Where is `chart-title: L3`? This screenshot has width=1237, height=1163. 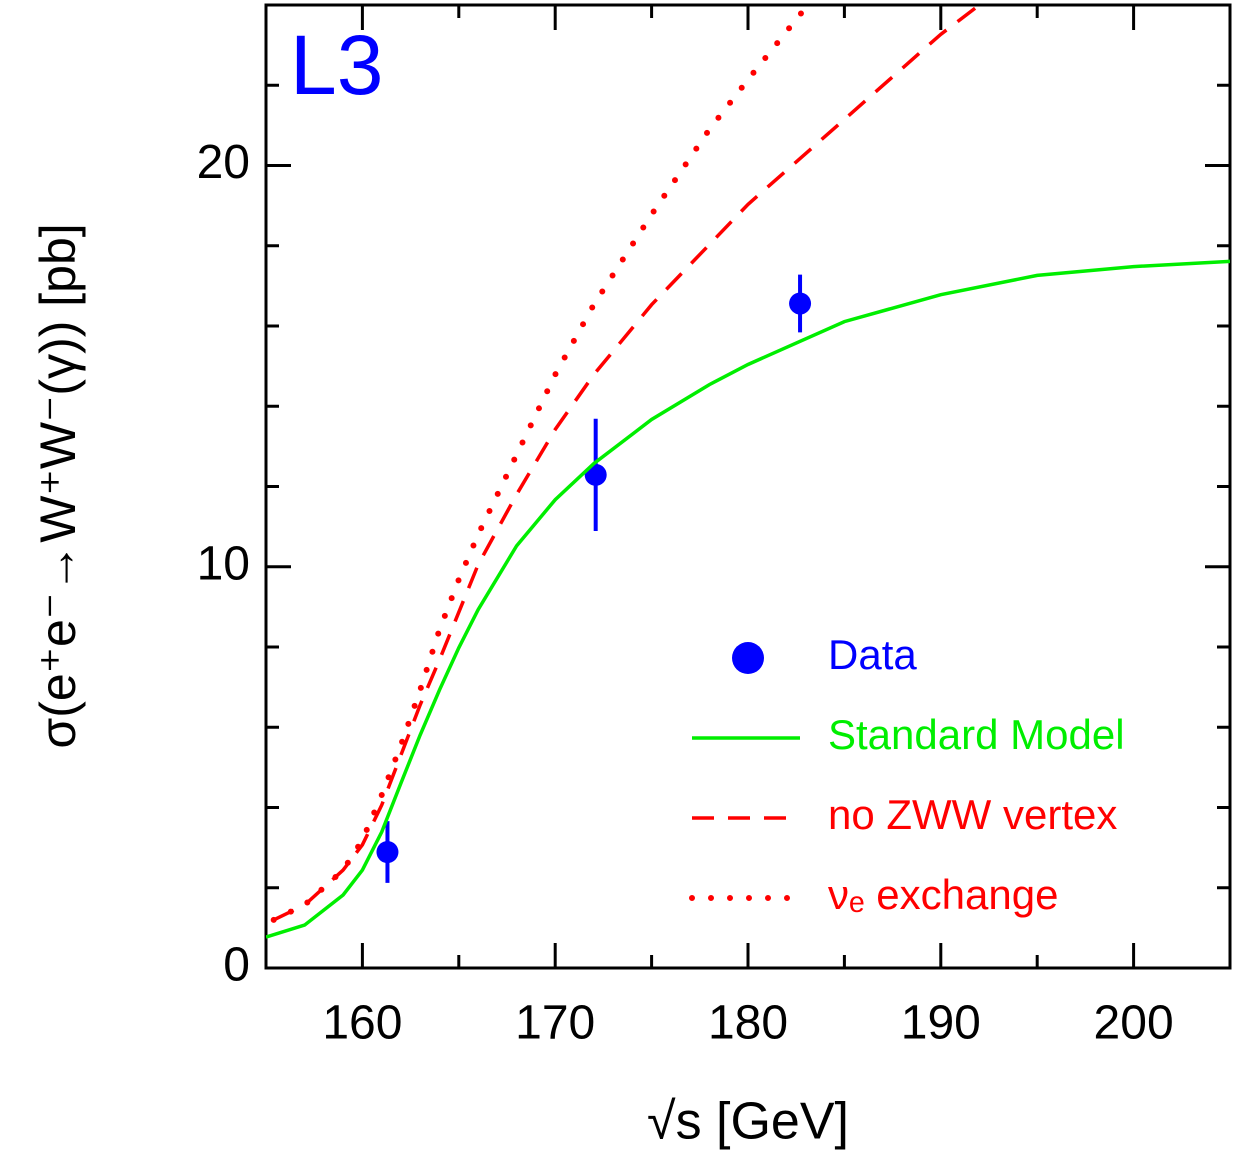 chart-title: L3 is located at coordinates (336, 65).